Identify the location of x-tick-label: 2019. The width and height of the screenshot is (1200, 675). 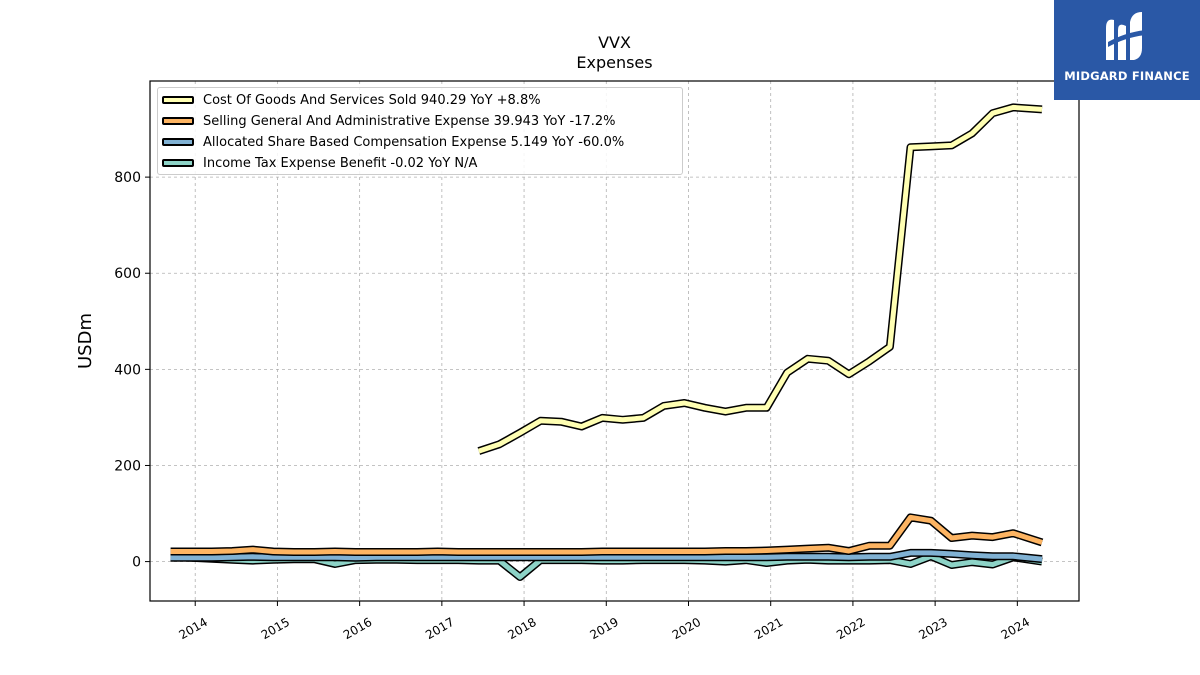
(604, 628).